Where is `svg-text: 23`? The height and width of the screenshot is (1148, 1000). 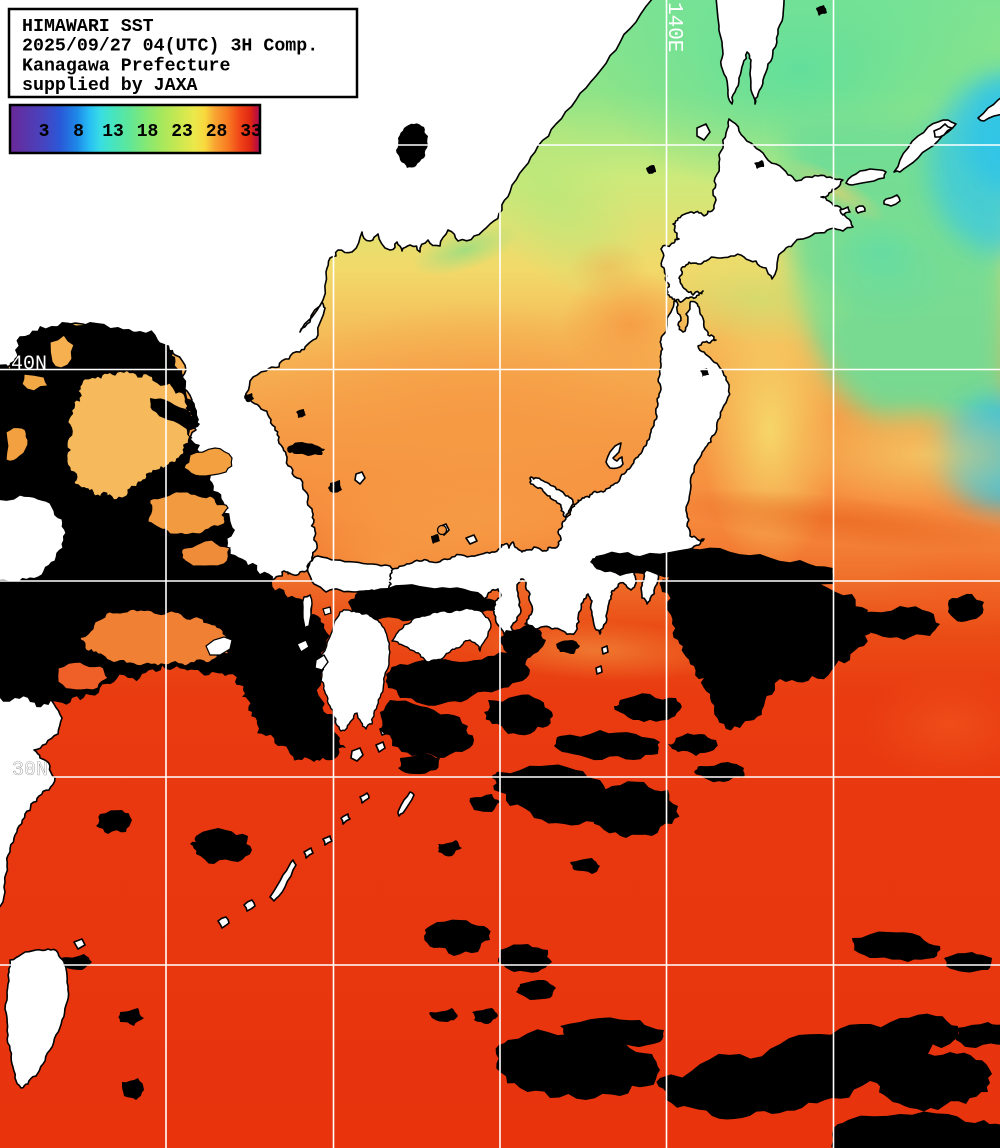 svg-text: 23 is located at coordinates (182, 132).